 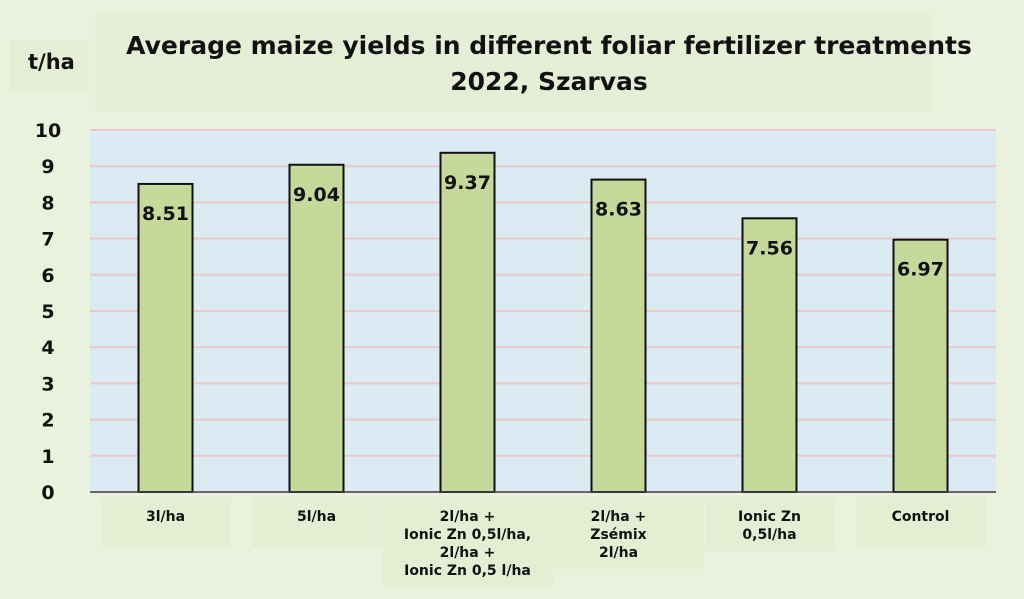 I want to click on y-tick-label: 10, so click(x=48, y=131).